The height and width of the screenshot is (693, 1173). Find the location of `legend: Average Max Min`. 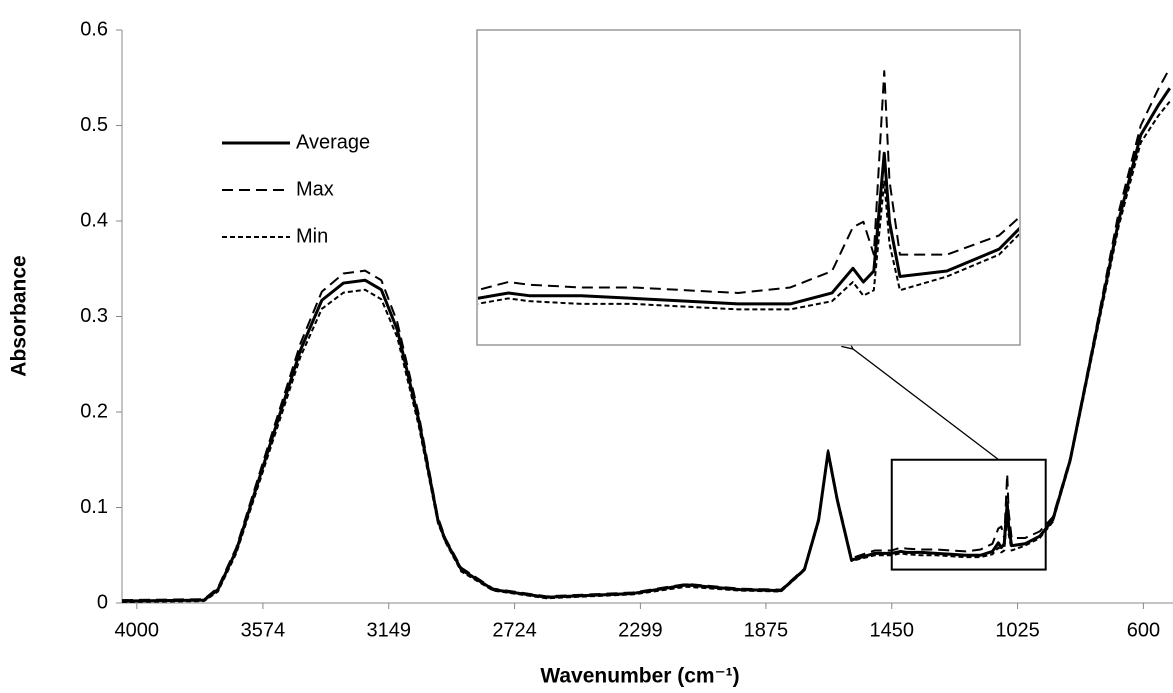

legend: Average Max Min is located at coordinates (296, 189).